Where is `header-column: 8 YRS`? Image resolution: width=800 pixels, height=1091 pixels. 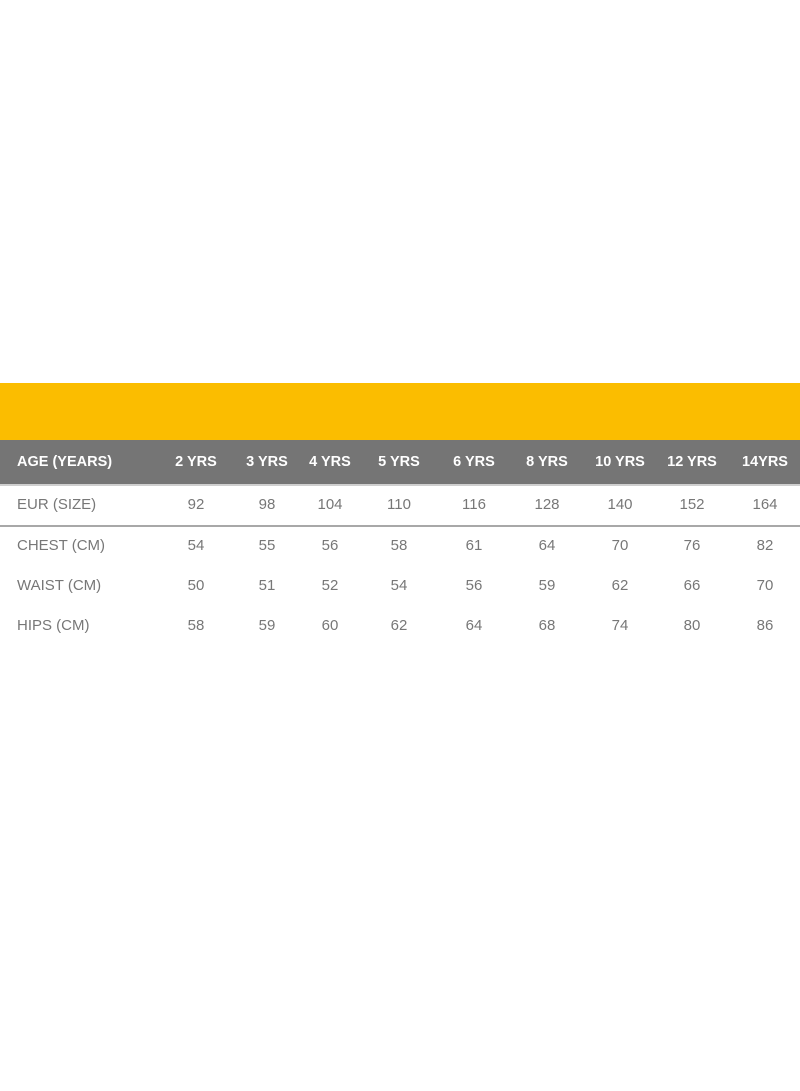
header-column: 8 YRS is located at coordinates (547, 462).